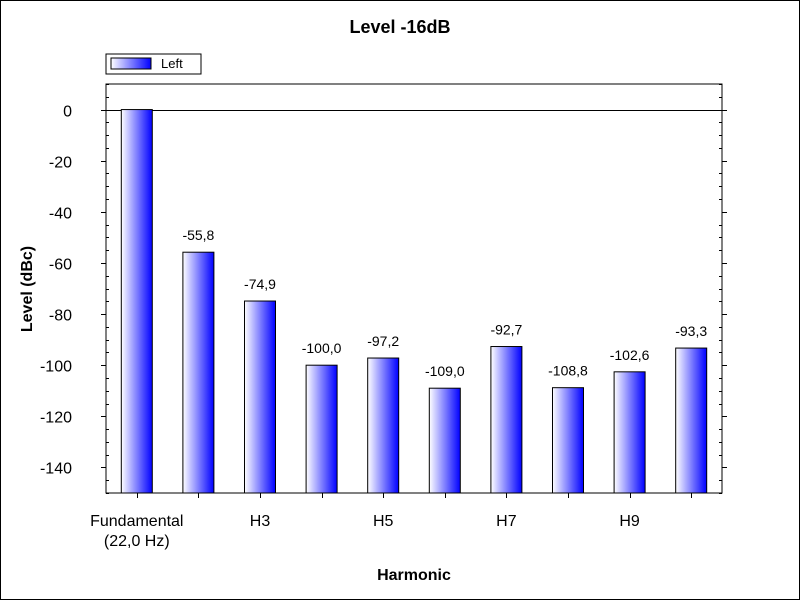 Image resolution: width=800 pixels, height=600 pixels. Describe the element at coordinates (568, 371) in the screenshot. I see `data-label: -108,8` at that location.